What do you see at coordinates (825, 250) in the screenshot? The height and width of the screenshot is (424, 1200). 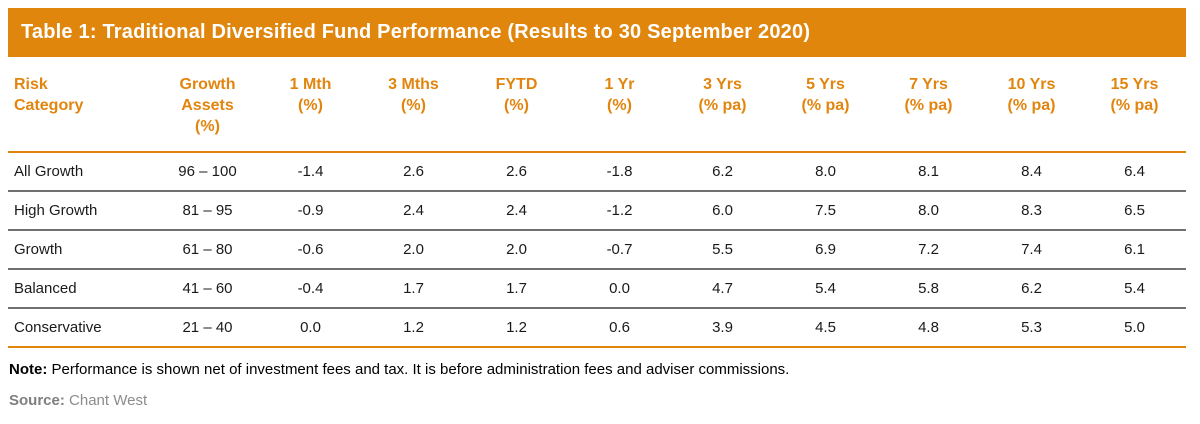 I see `cell-value: 6.9` at bounding box center [825, 250].